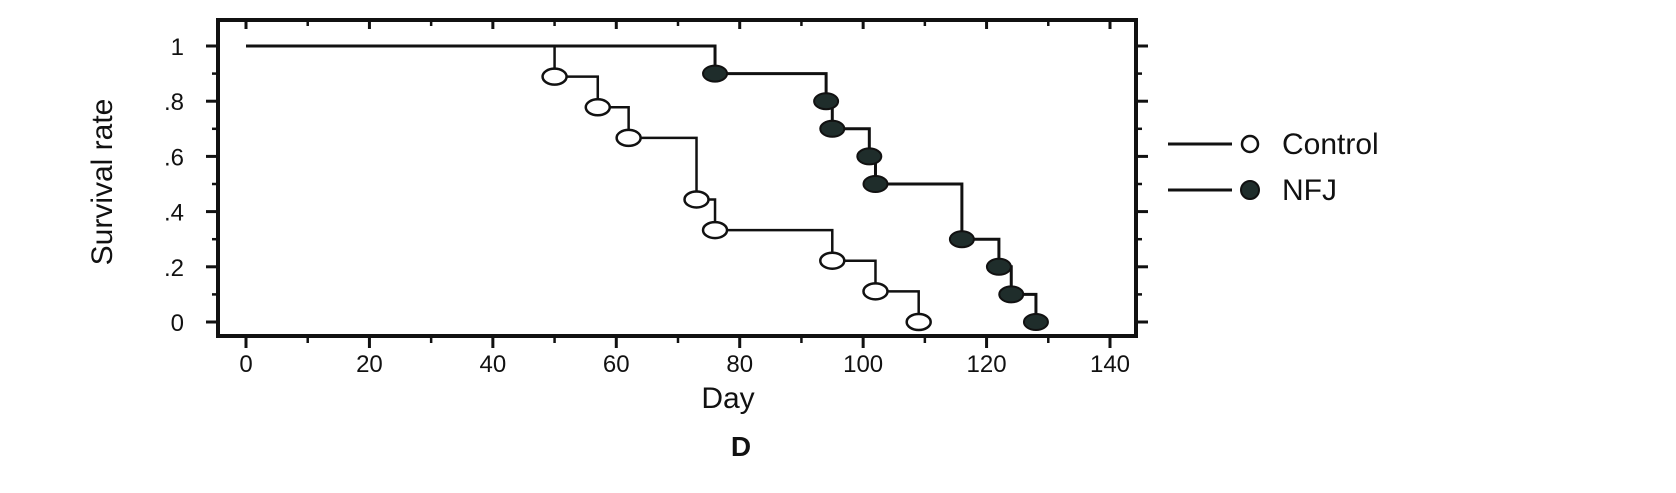 This screenshot has width=1676, height=493. Describe the element at coordinates (987, 364) in the screenshot. I see `x-tick-label: 120` at that location.